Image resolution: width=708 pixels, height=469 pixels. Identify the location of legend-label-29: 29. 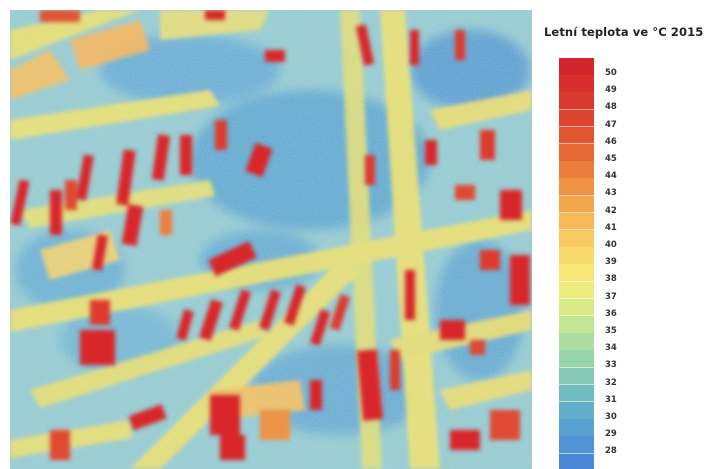
(611, 434).